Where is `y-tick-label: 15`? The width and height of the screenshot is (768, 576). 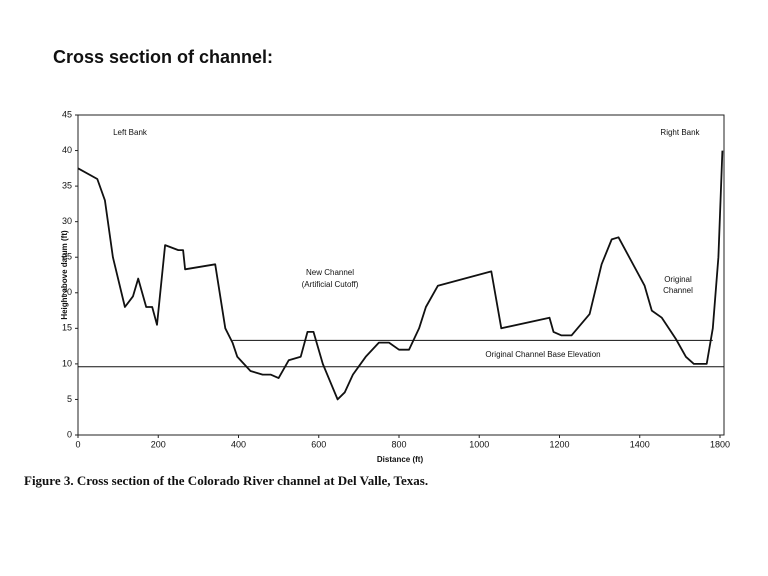 y-tick-label: 15 is located at coordinates (67, 328).